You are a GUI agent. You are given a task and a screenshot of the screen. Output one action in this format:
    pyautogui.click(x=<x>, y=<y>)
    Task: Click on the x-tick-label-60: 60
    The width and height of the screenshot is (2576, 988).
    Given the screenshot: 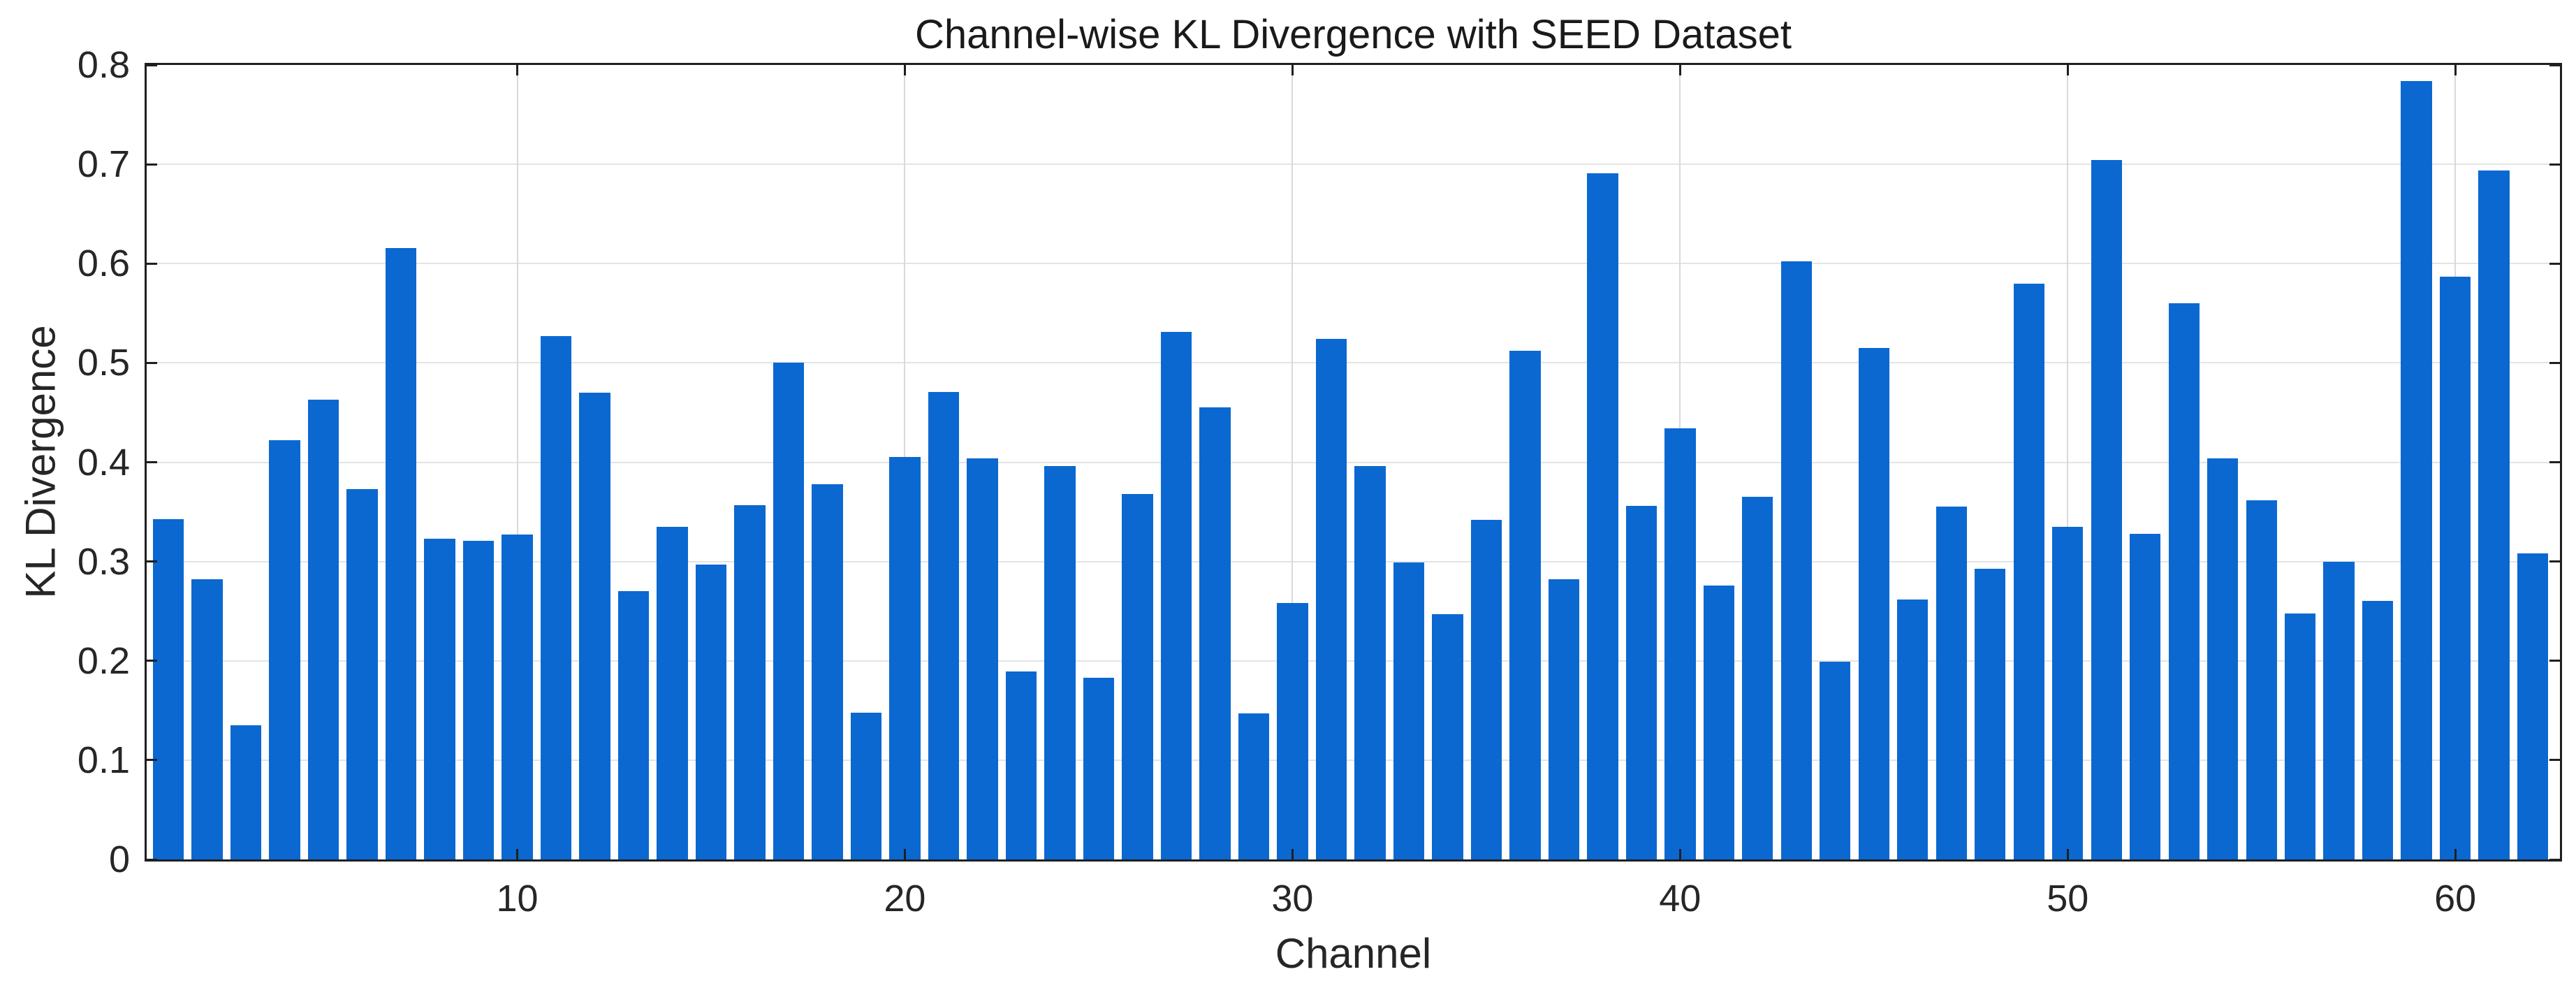 What is the action you would take?
    pyautogui.click(x=2455, y=899)
    